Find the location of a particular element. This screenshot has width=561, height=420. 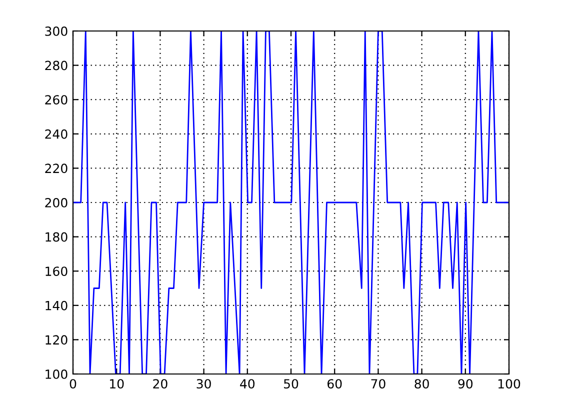

y-tick-label: 220 is located at coordinates (56, 169).